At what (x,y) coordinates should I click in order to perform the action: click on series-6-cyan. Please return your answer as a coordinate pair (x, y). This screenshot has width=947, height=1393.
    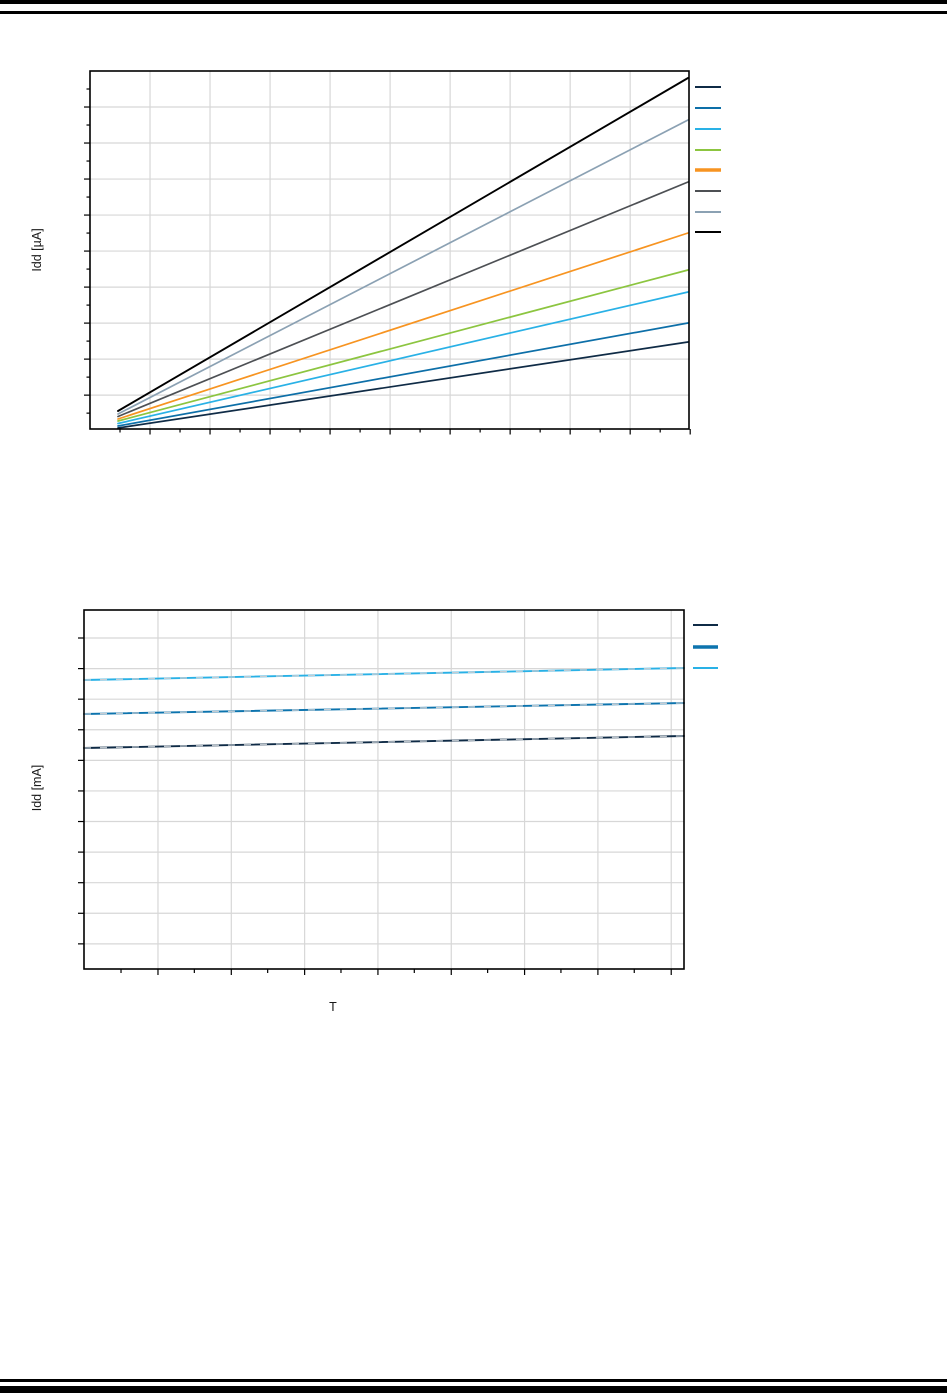
    Looking at the image, I should click on (403, 358).